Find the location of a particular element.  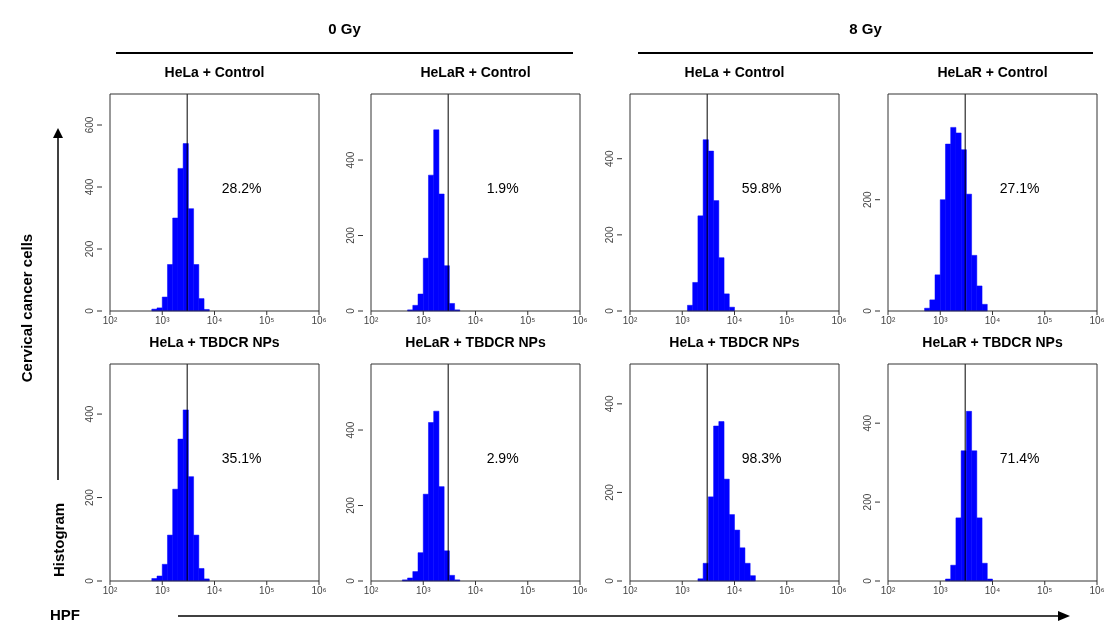

annotation: 35.1% is located at coordinates (241, 458).